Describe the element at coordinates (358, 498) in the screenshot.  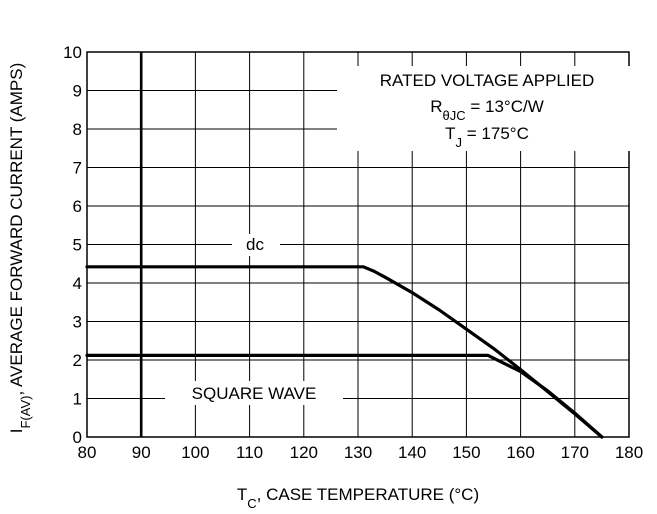
I see `x-axis-label: TC, CASE TEMPERATURE (°C)` at that location.